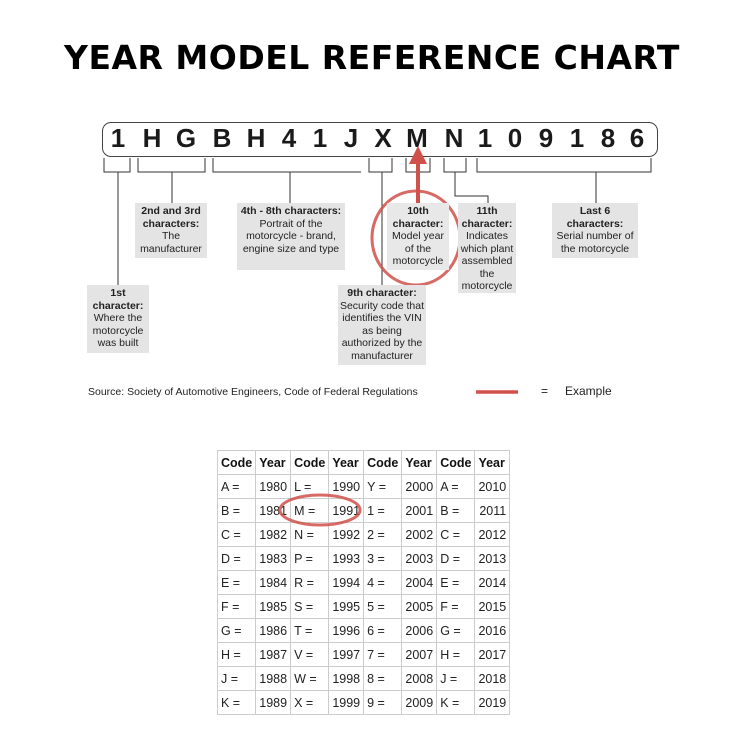 The height and width of the screenshot is (755, 744). Describe the element at coordinates (419, 582) in the screenshot. I see `year-cell: 2004` at that location.